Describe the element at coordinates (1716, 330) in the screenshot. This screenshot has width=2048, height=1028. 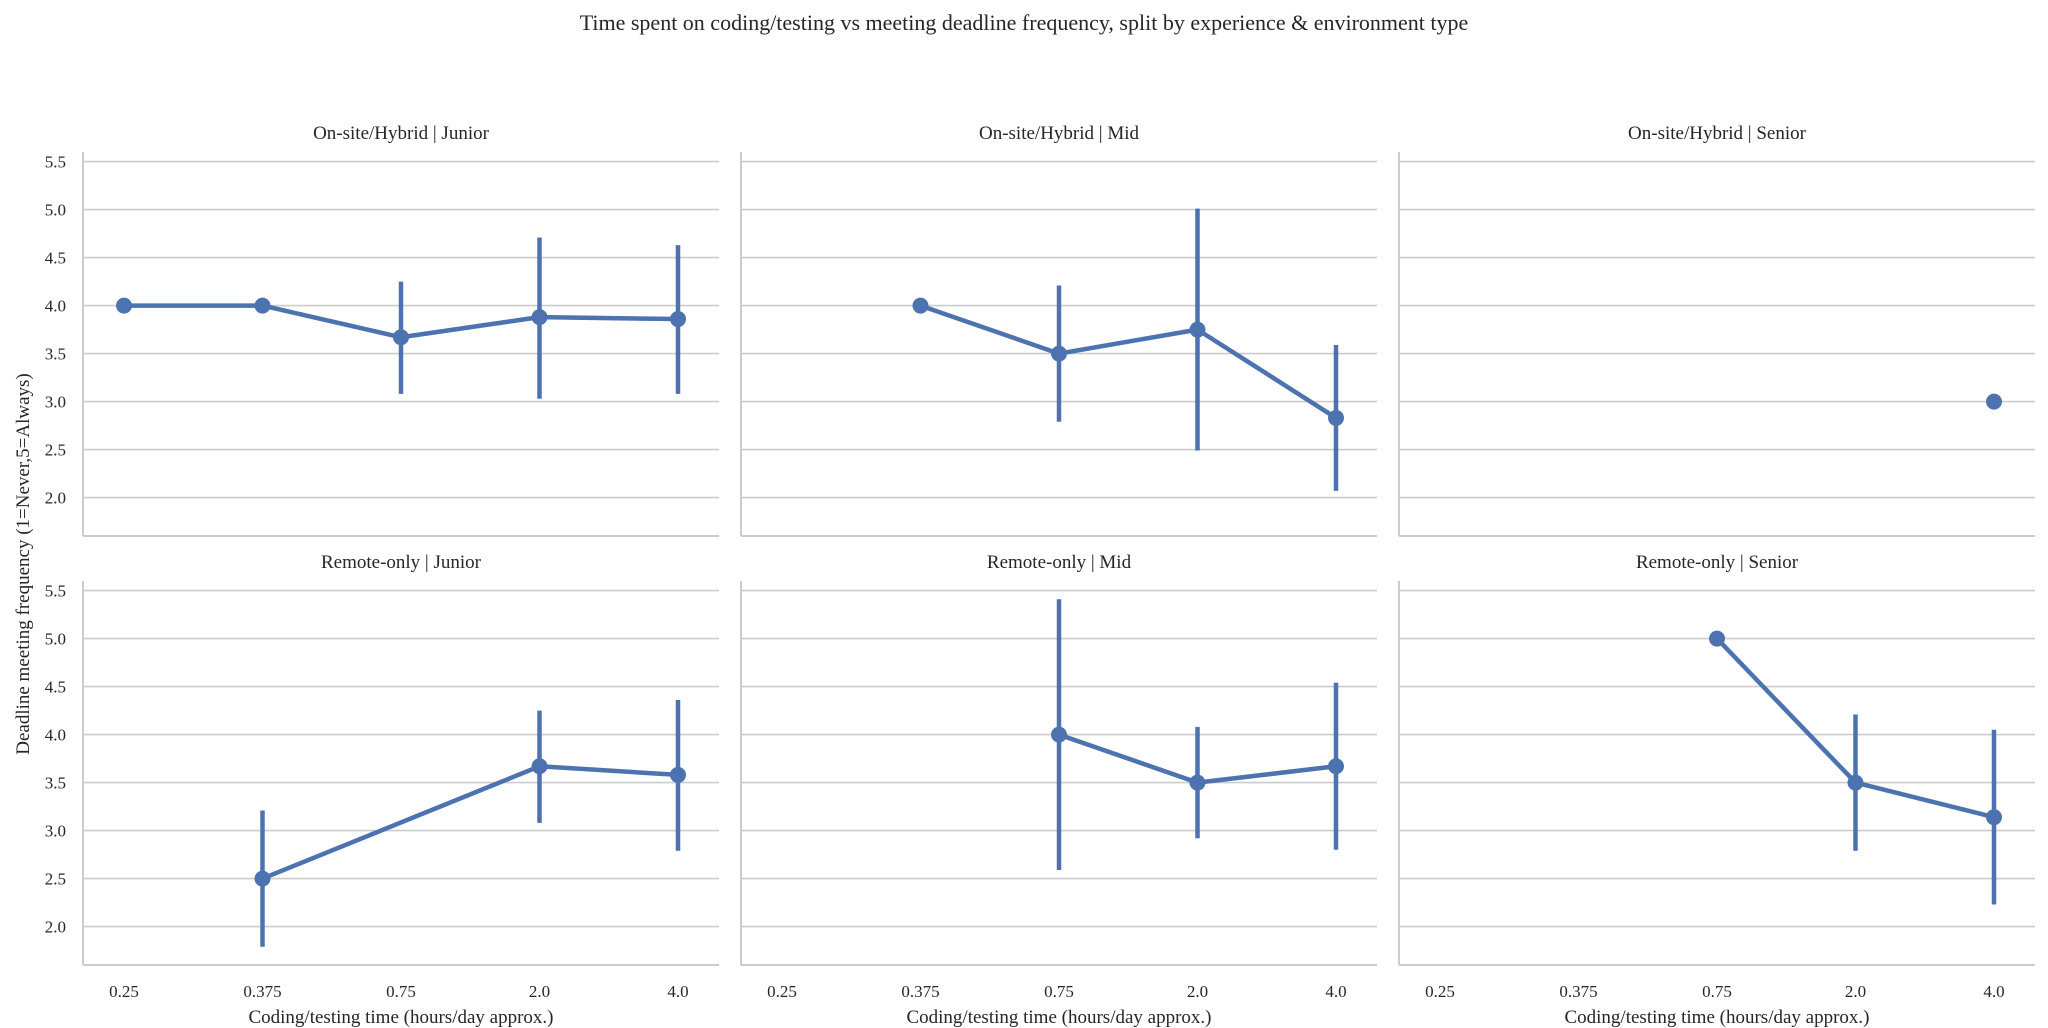
I see `panel: On-site/Hybrid | Senior` at that location.